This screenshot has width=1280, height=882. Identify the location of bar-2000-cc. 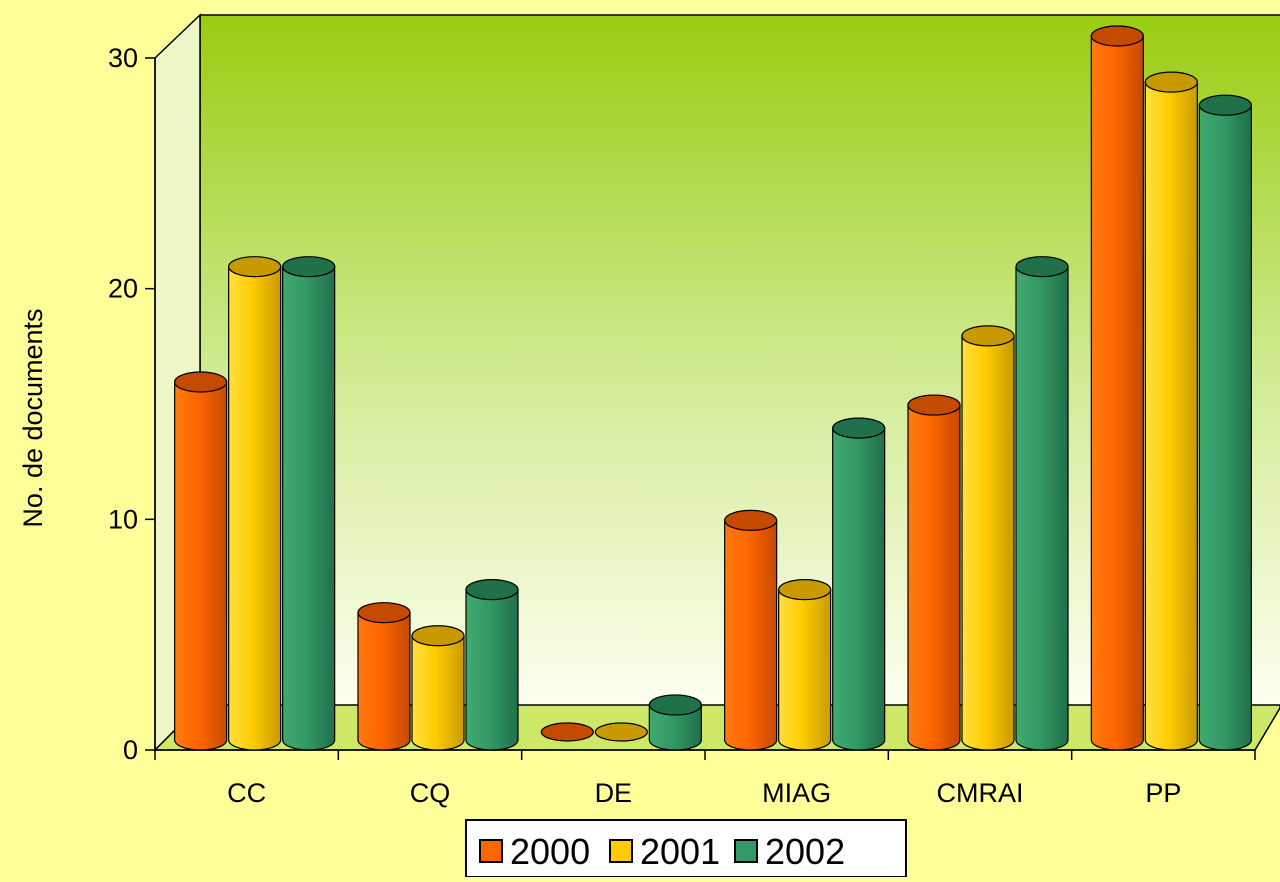
(201, 561).